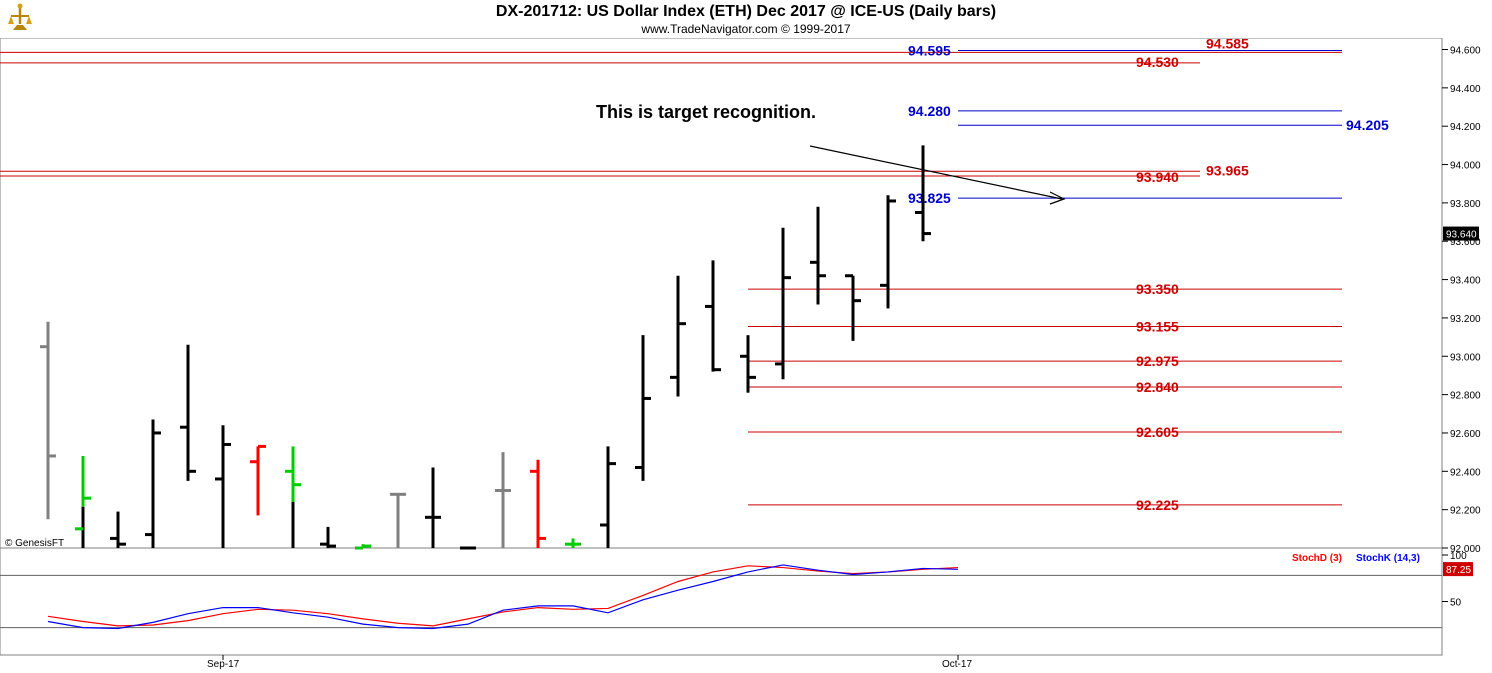 The height and width of the screenshot is (673, 1492). I want to click on last-price-tag, so click(1461, 233).